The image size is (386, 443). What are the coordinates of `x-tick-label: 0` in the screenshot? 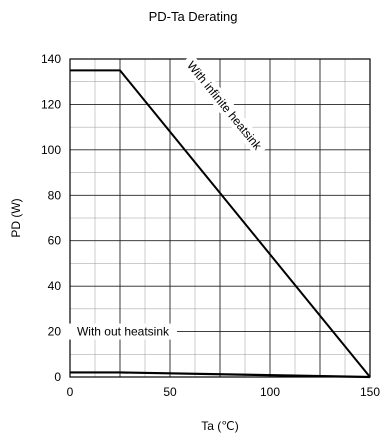 It's located at (70, 392).